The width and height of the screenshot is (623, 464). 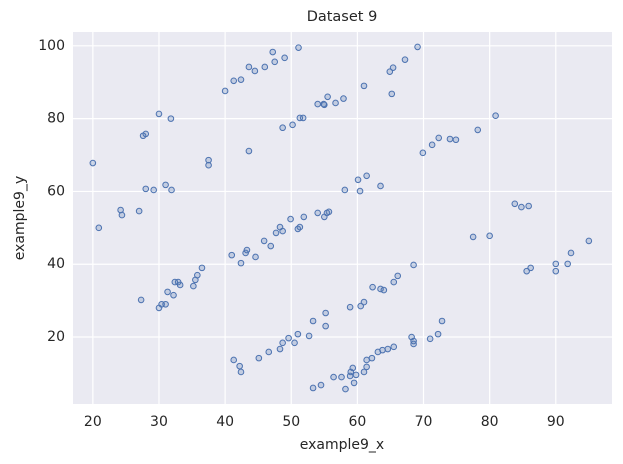 I want to click on y-tick-label: 100, so click(x=51, y=46).